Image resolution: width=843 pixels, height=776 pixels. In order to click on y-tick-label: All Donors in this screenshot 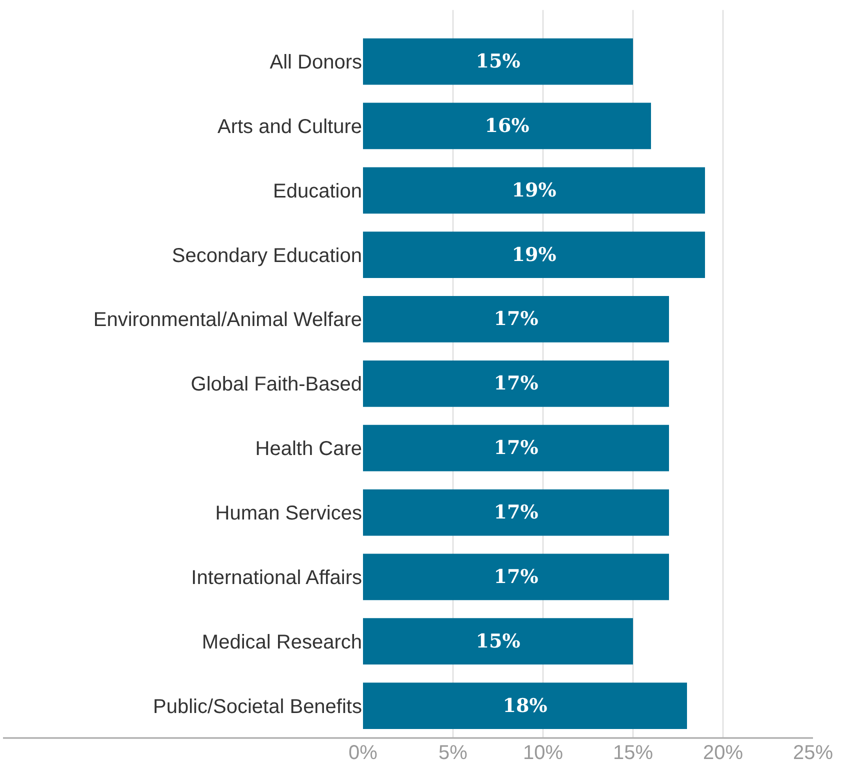, I will do `click(316, 63)`.